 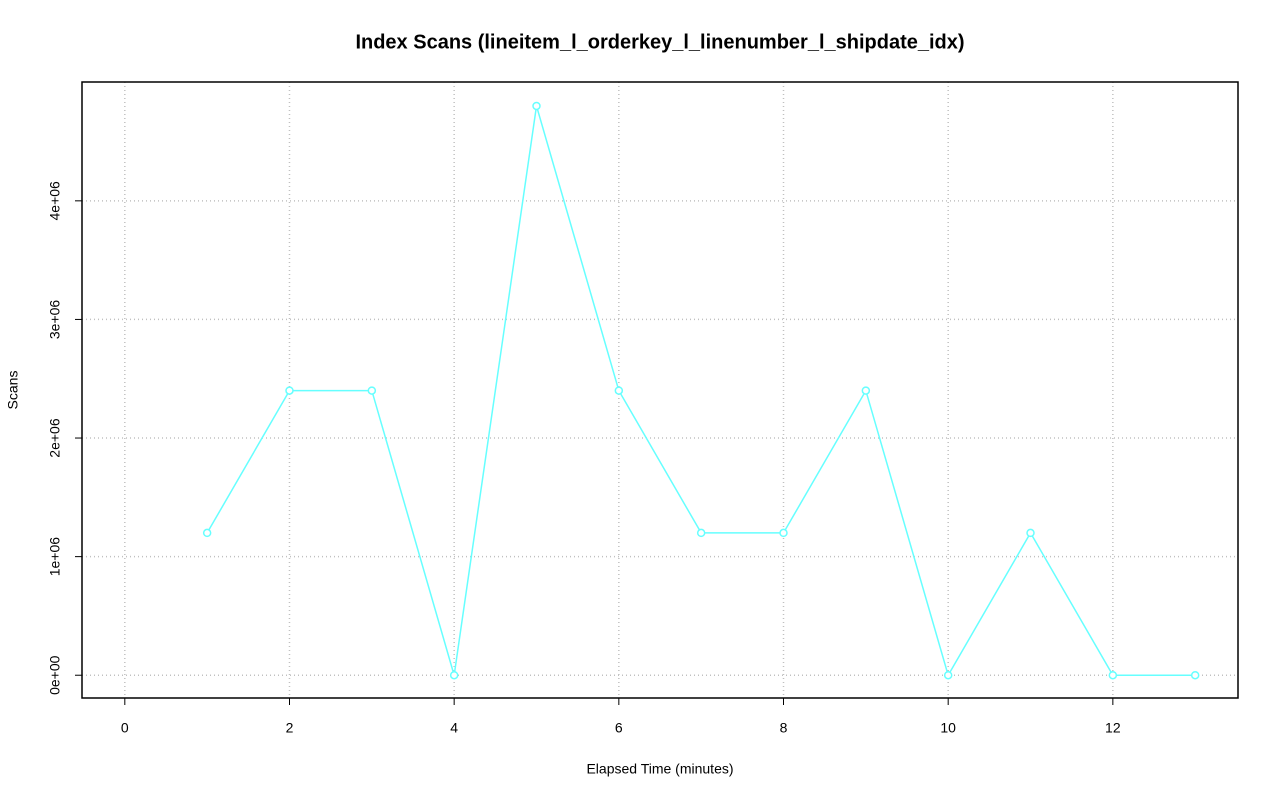 What do you see at coordinates (454, 728) in the screenshot?
I see `x-tick-label: 4` at bounding box center [454, 728].